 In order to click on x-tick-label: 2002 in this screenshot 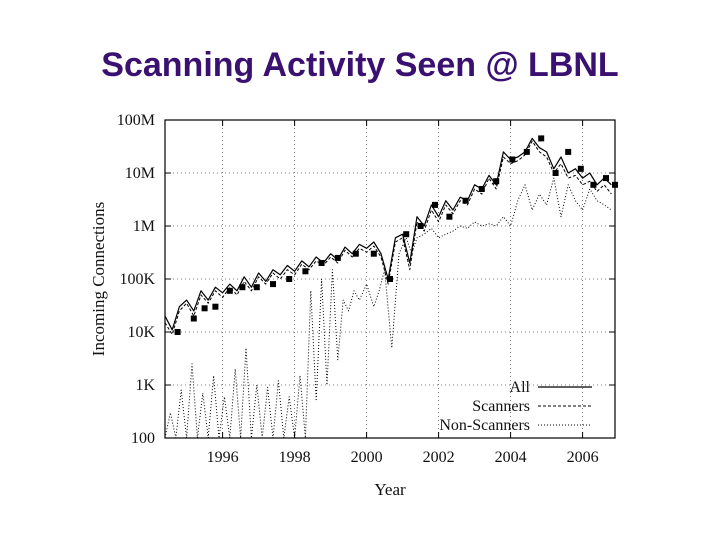, I will do `click(439, 457)`.